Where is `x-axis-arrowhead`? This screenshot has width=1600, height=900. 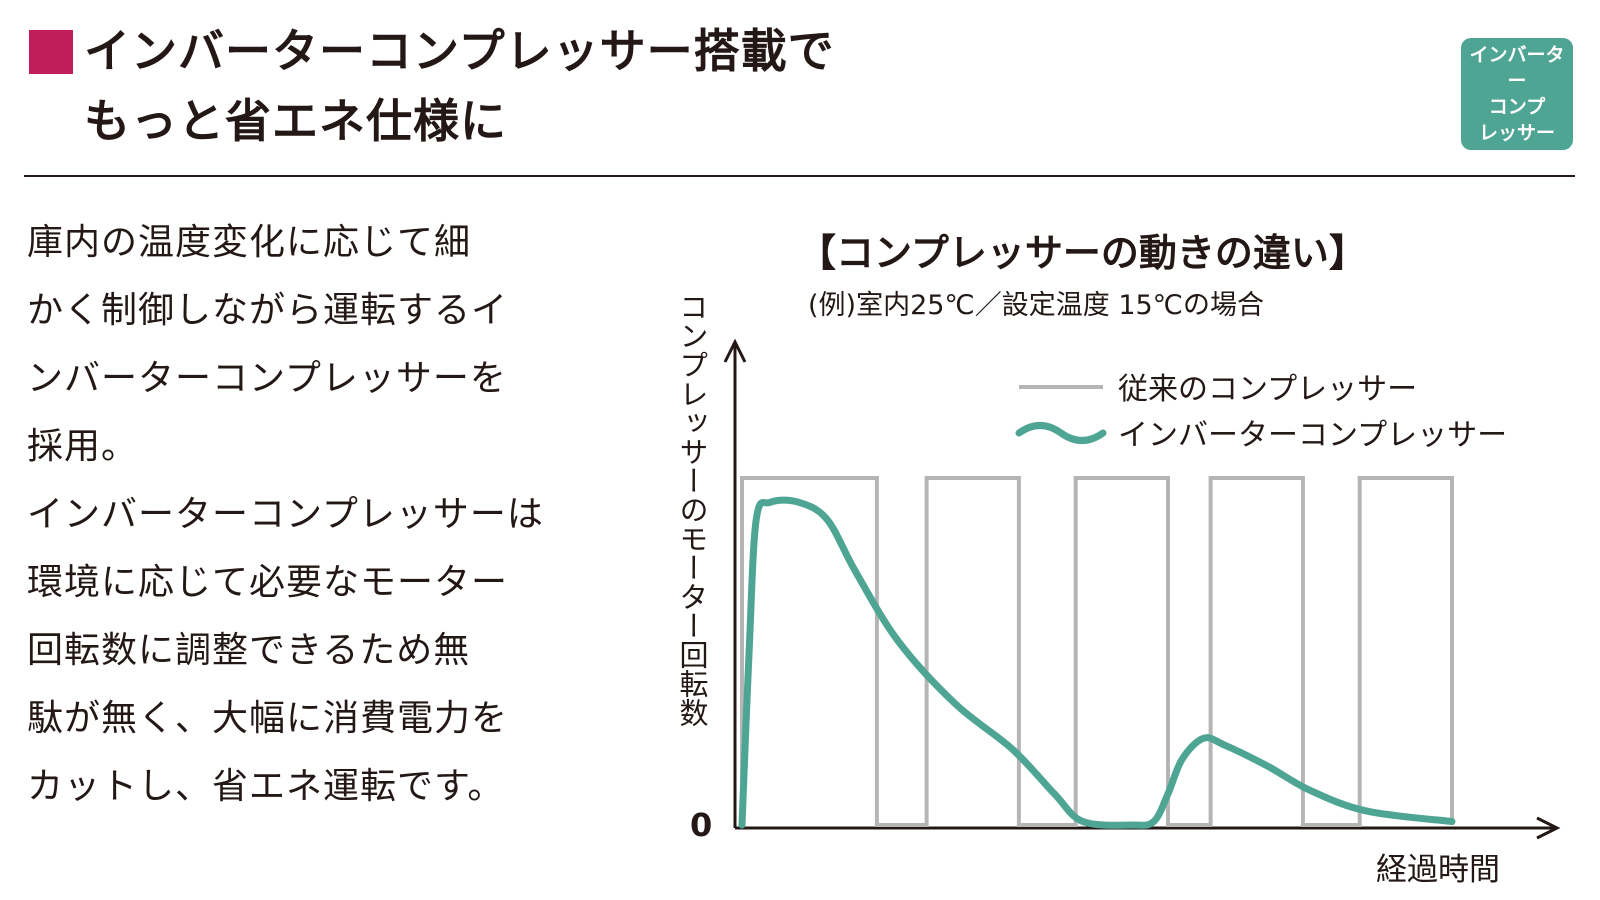
x-axis-arrowhead is located at coordinates (1548, 828).